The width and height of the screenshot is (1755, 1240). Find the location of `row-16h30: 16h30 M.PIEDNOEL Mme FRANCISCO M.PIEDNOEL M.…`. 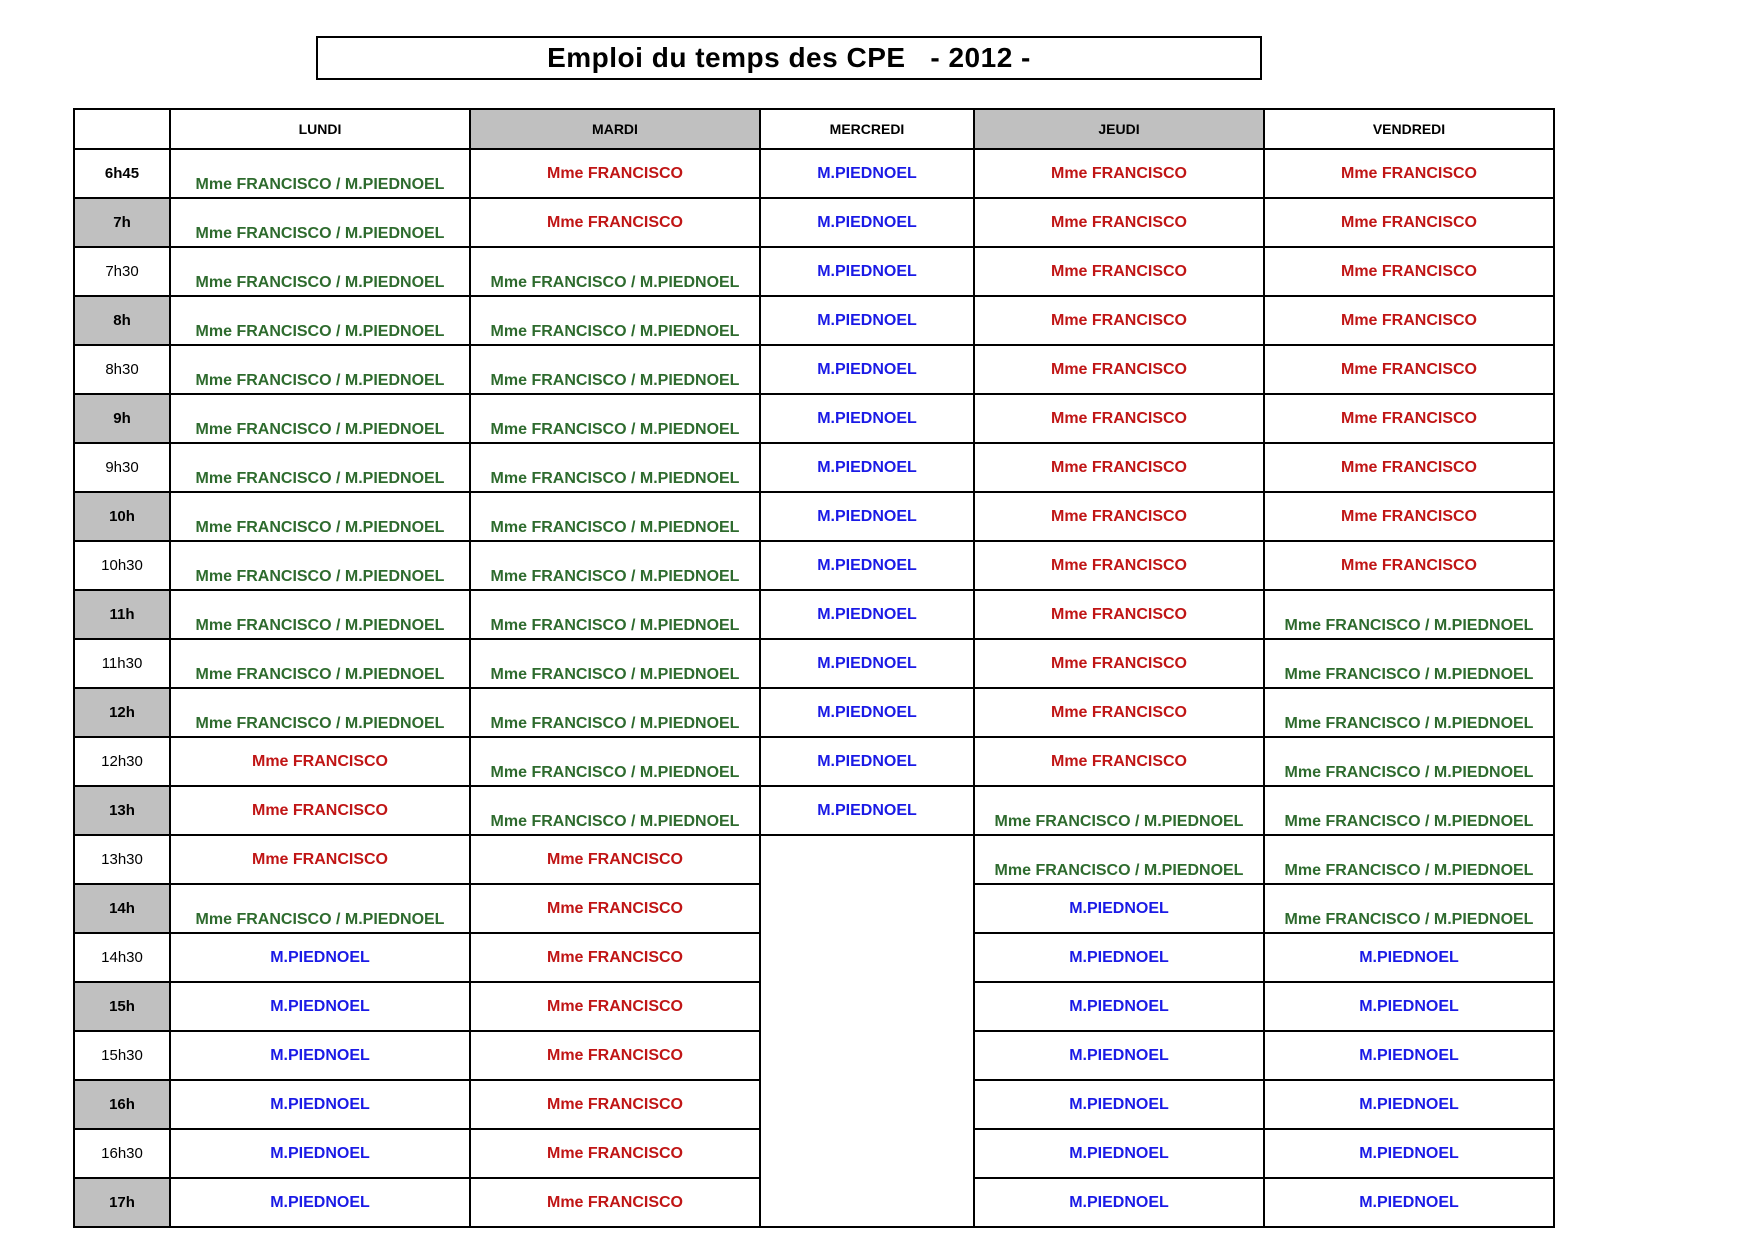

row-16h30: 16h30 M.PIEDNOEL Mme FRANCISCO M.PIEDNOEL M.… is located at coordinates (814, 1153).